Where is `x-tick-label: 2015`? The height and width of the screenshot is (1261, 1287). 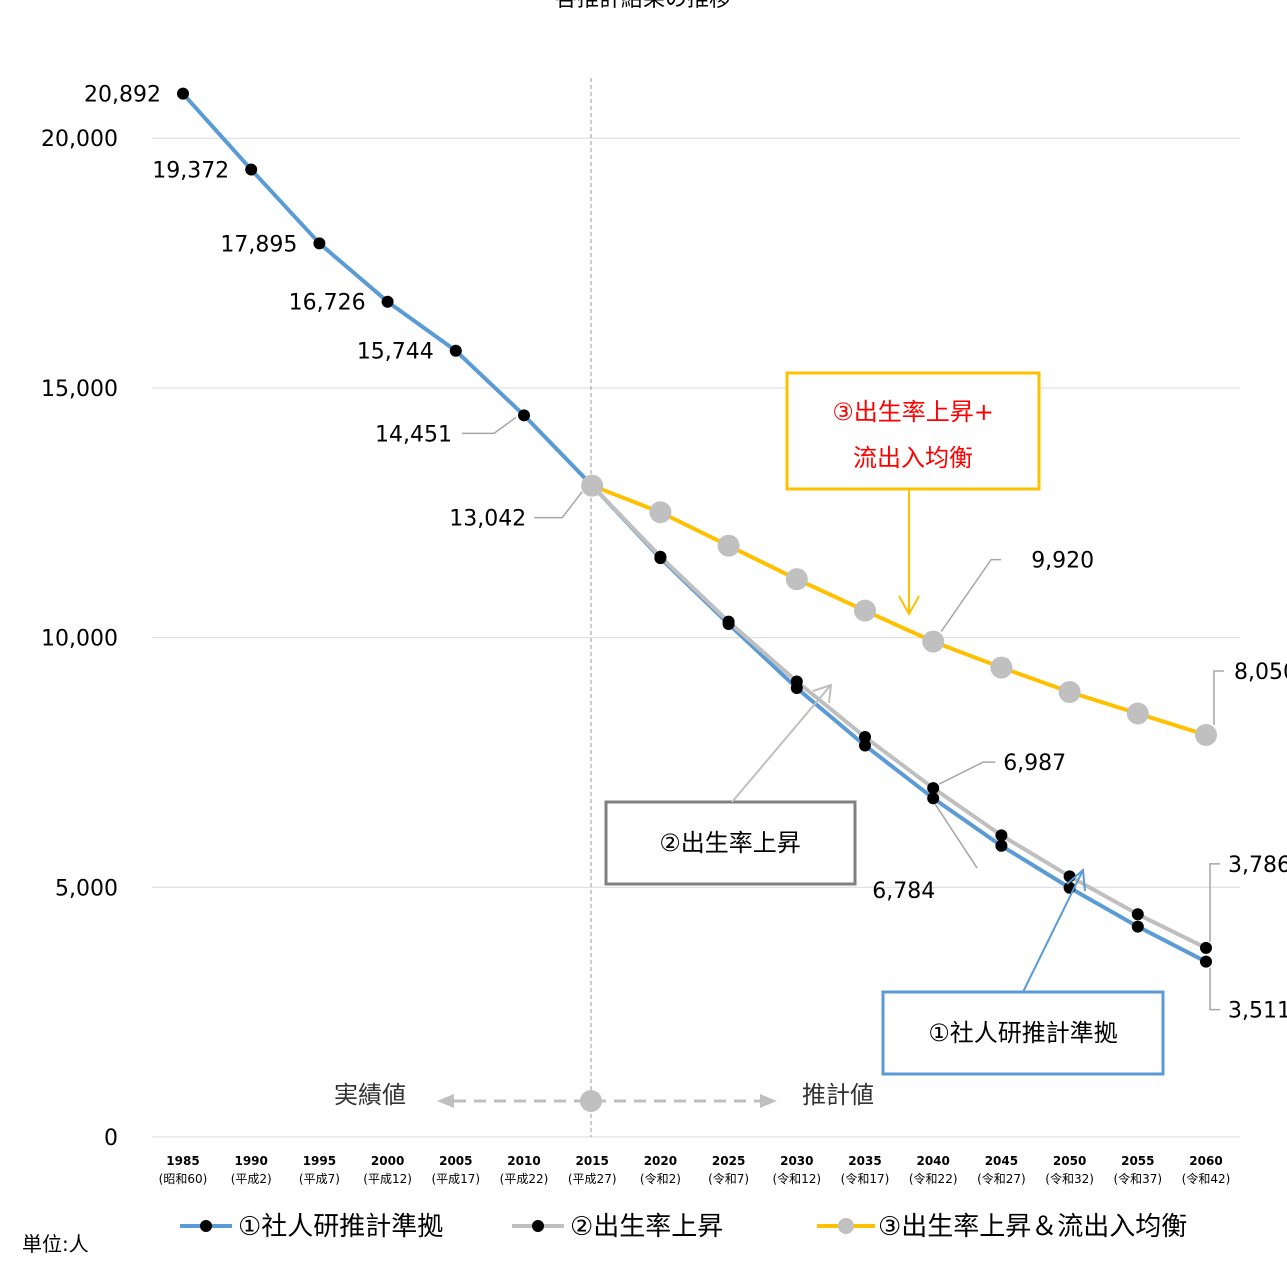 x-tick-label: 2015 is located at coordinates (591, 1161).